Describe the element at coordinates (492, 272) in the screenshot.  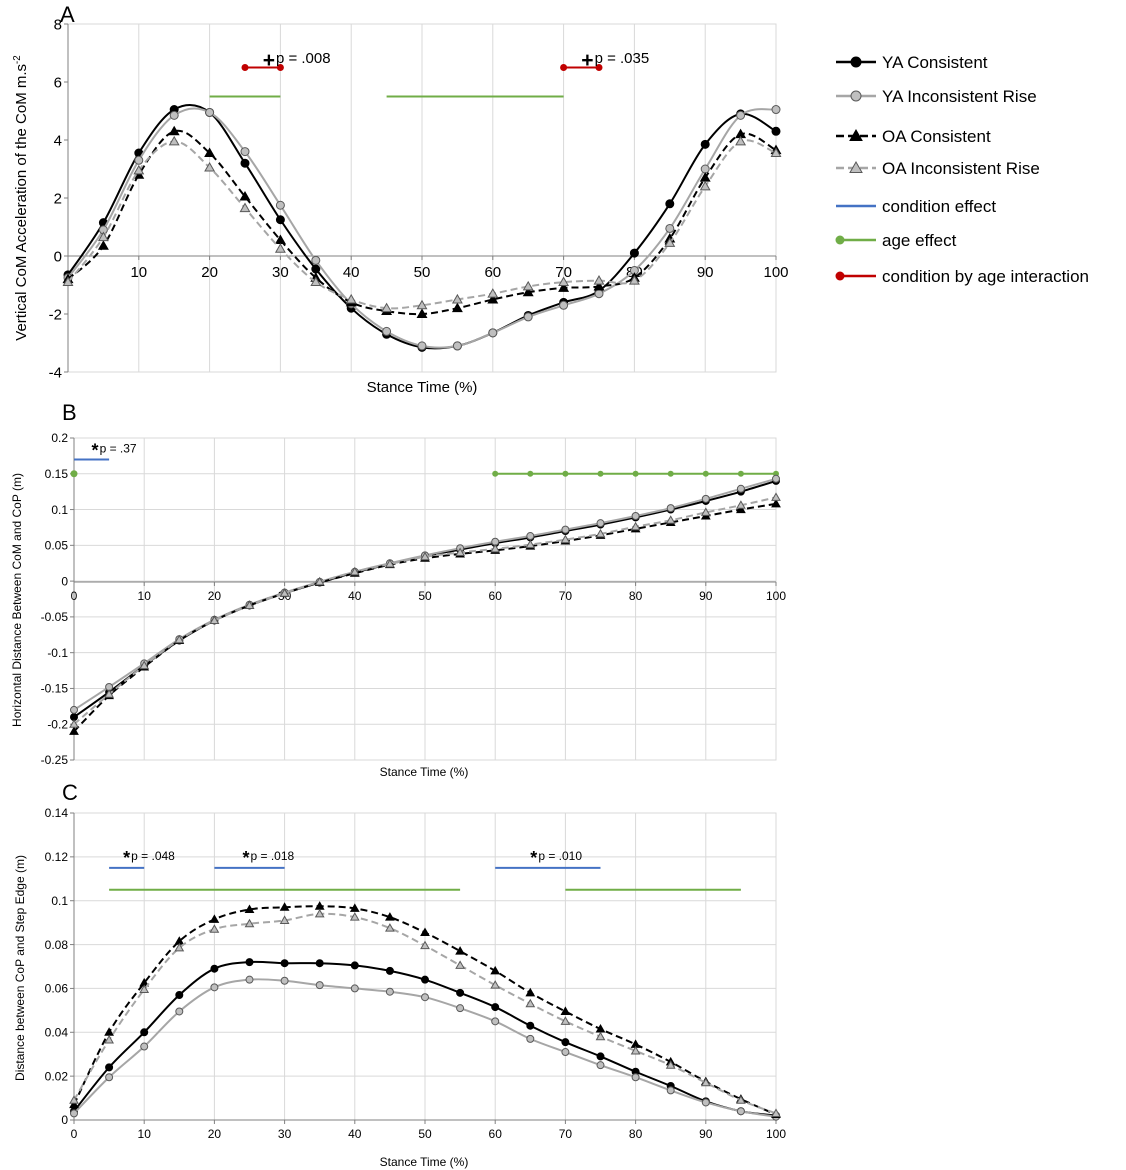
I see `x-tick-label: 60` at that location.